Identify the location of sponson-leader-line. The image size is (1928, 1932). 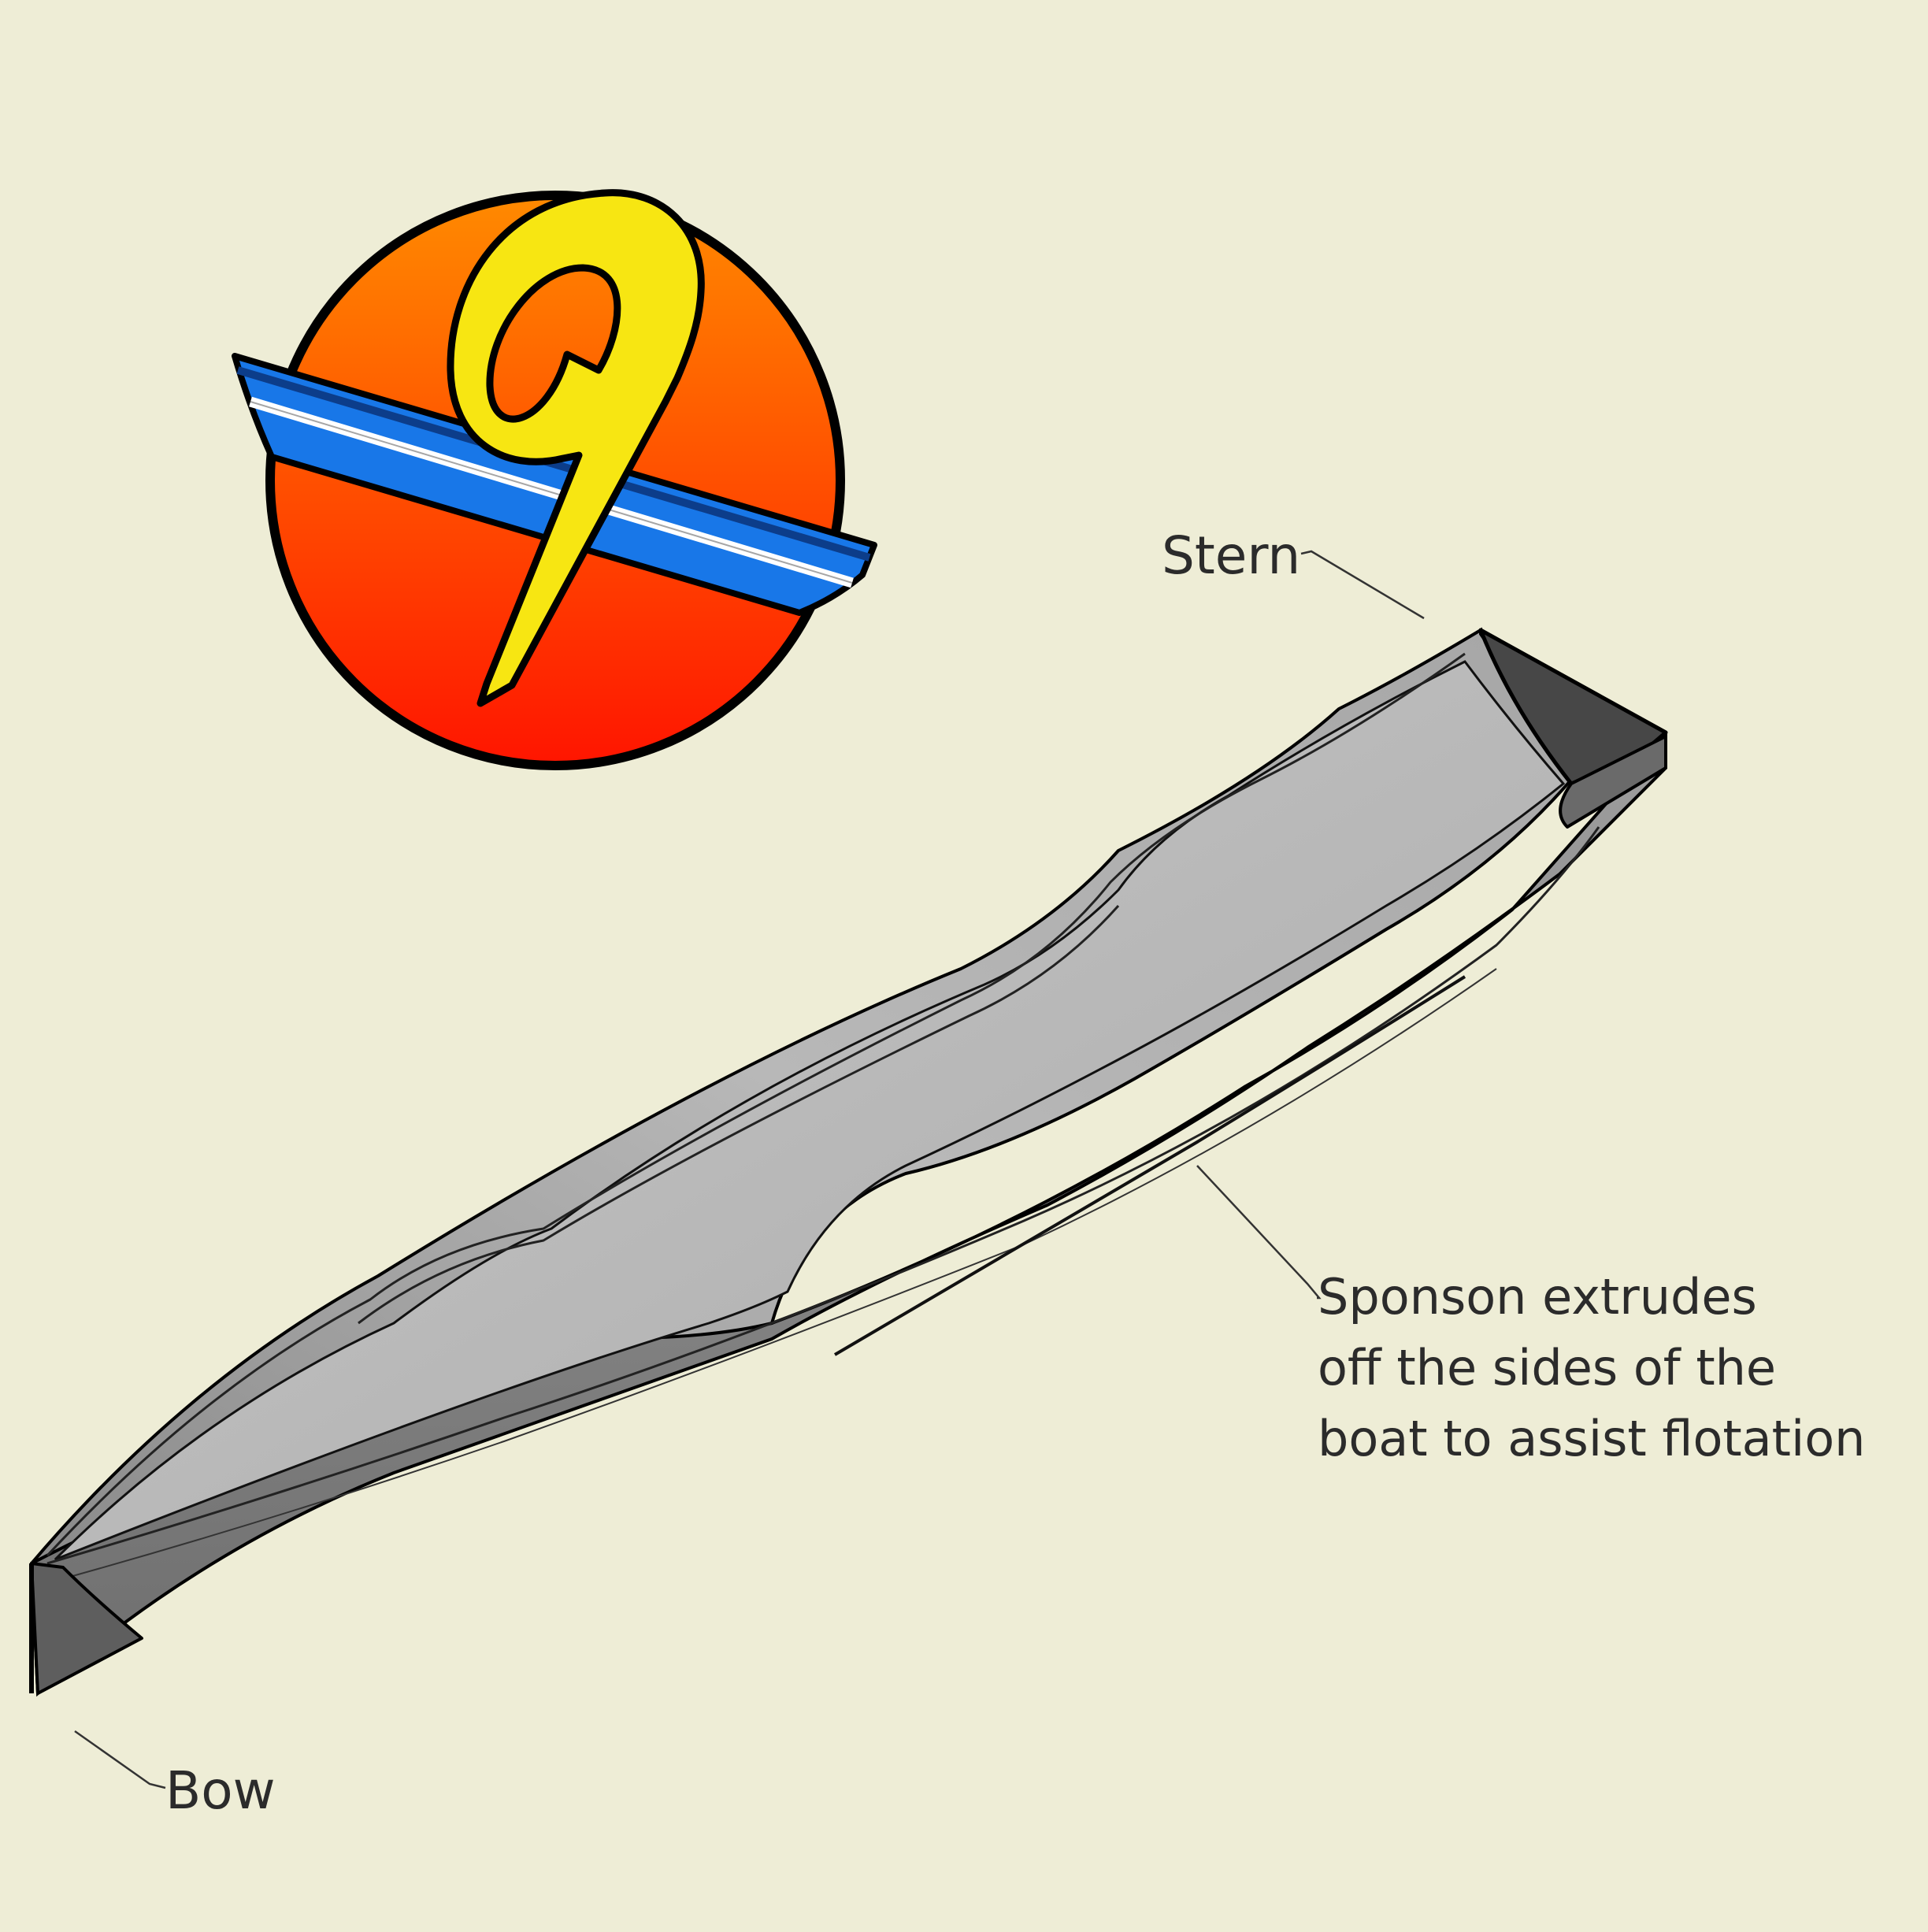
(1259, 1232).